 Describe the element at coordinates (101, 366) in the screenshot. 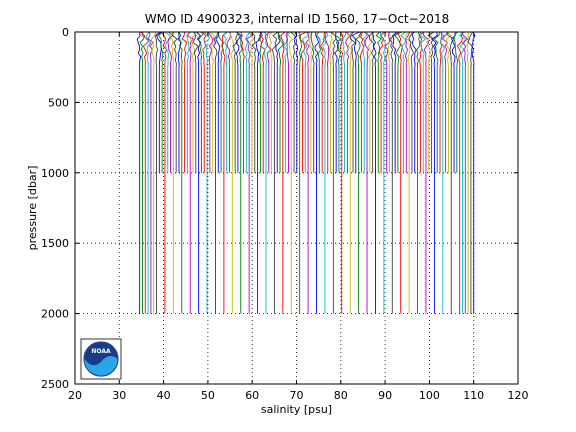

I see `logo-wave` at that location.